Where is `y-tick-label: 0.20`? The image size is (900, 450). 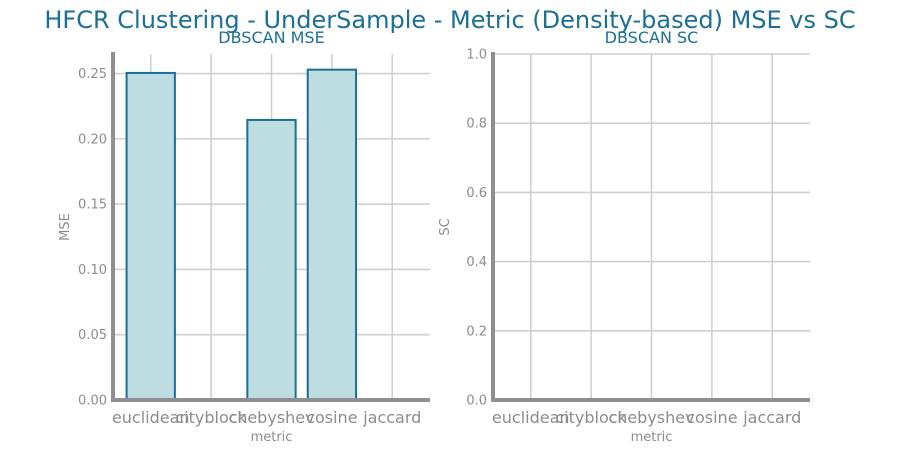 y-tick-label: 0.20 is located at coordinates (92, 139).